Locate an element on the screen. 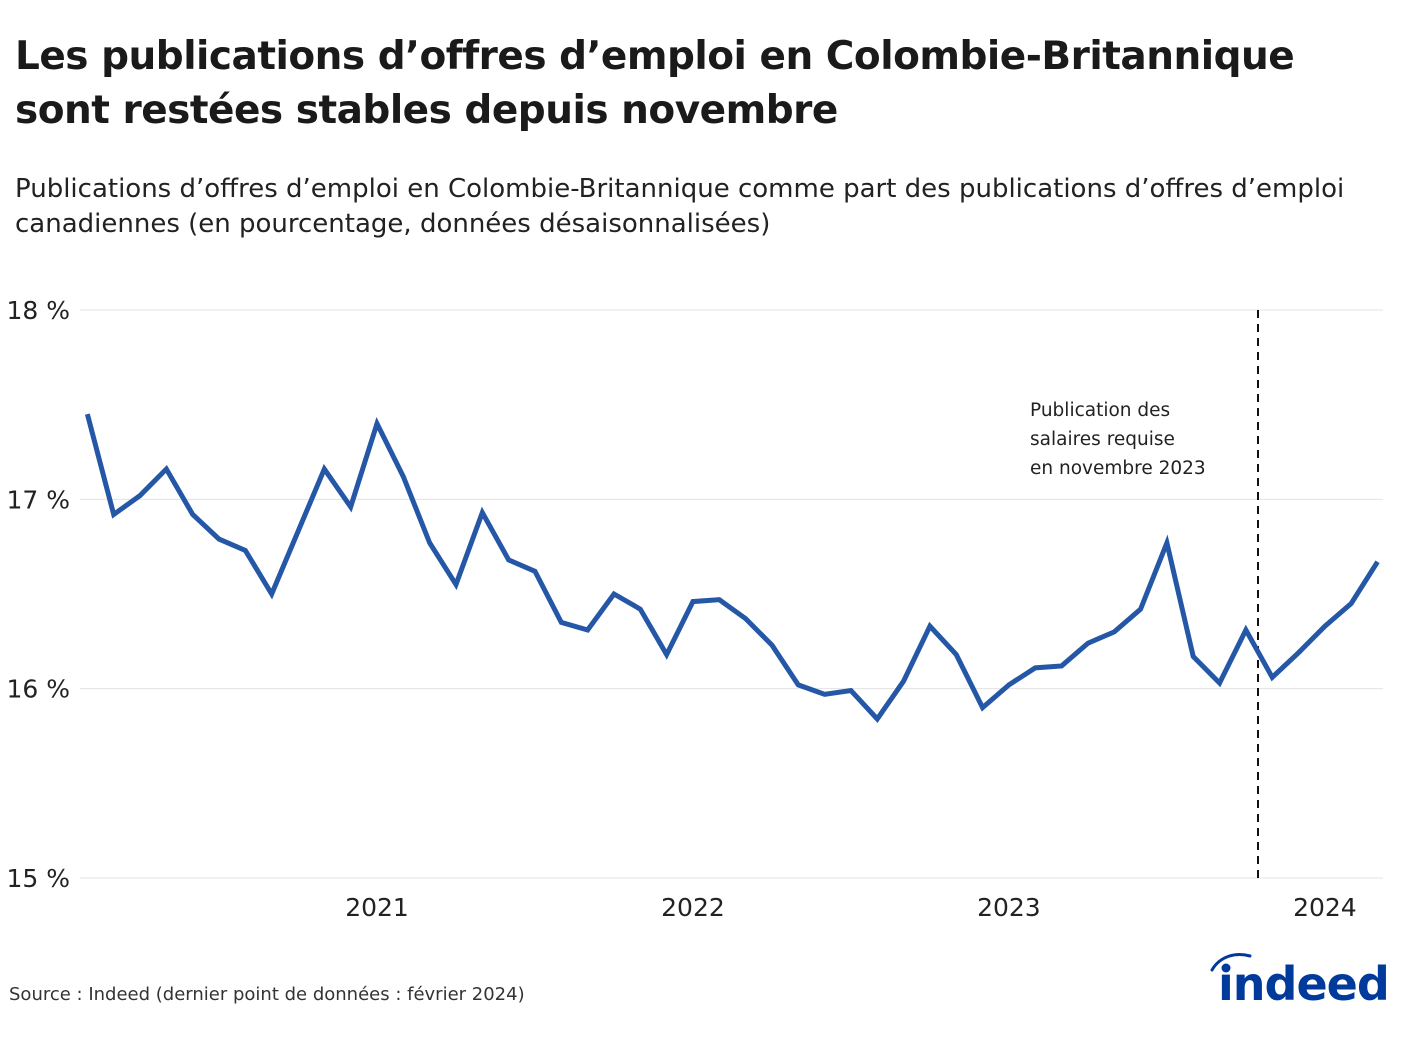 The width and height of the screenshot is (1419, 1062). y-tick-label: 17 % is located at coordinates (38, 499).